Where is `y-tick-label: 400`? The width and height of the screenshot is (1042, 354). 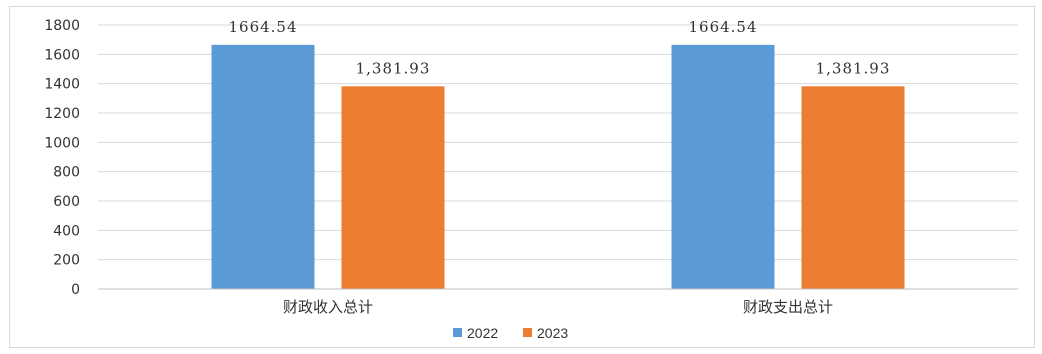
y-tick-label: 400 is located at coordinates (66, 231).